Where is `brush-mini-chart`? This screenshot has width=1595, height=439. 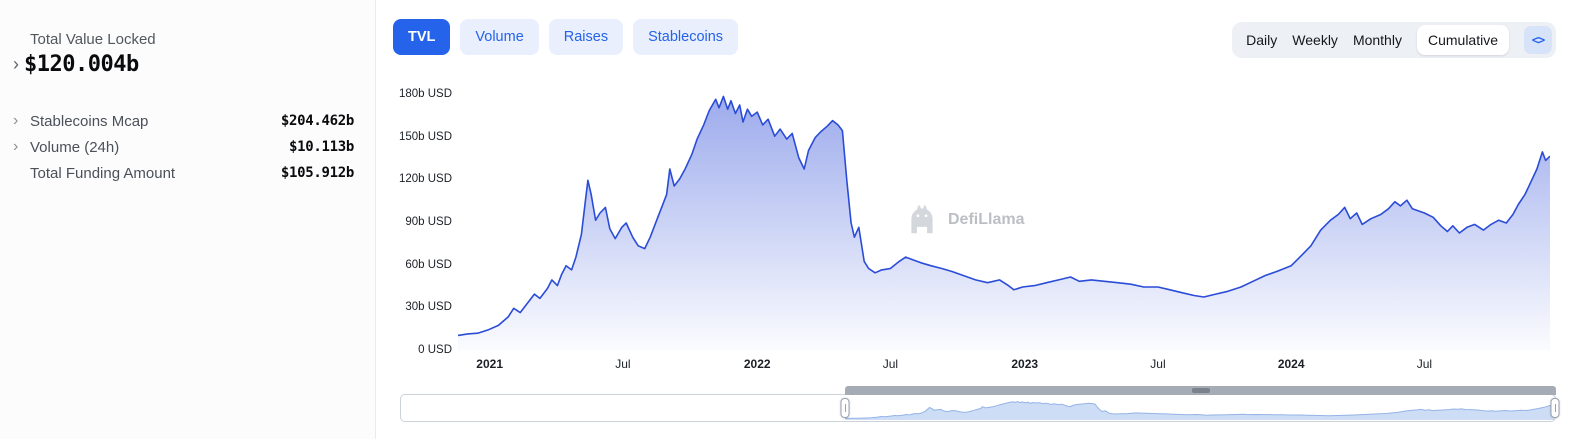
brush-mini-chart is located at coordinates (1200, 410).